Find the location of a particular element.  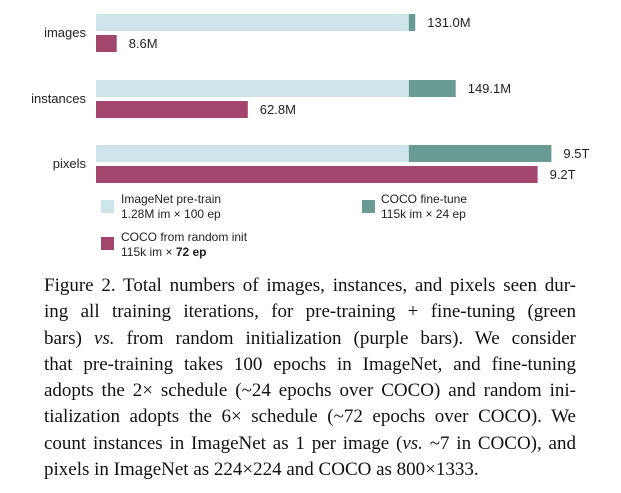

bar-coco-finetune-pixels is located at coordinates (480, 153).